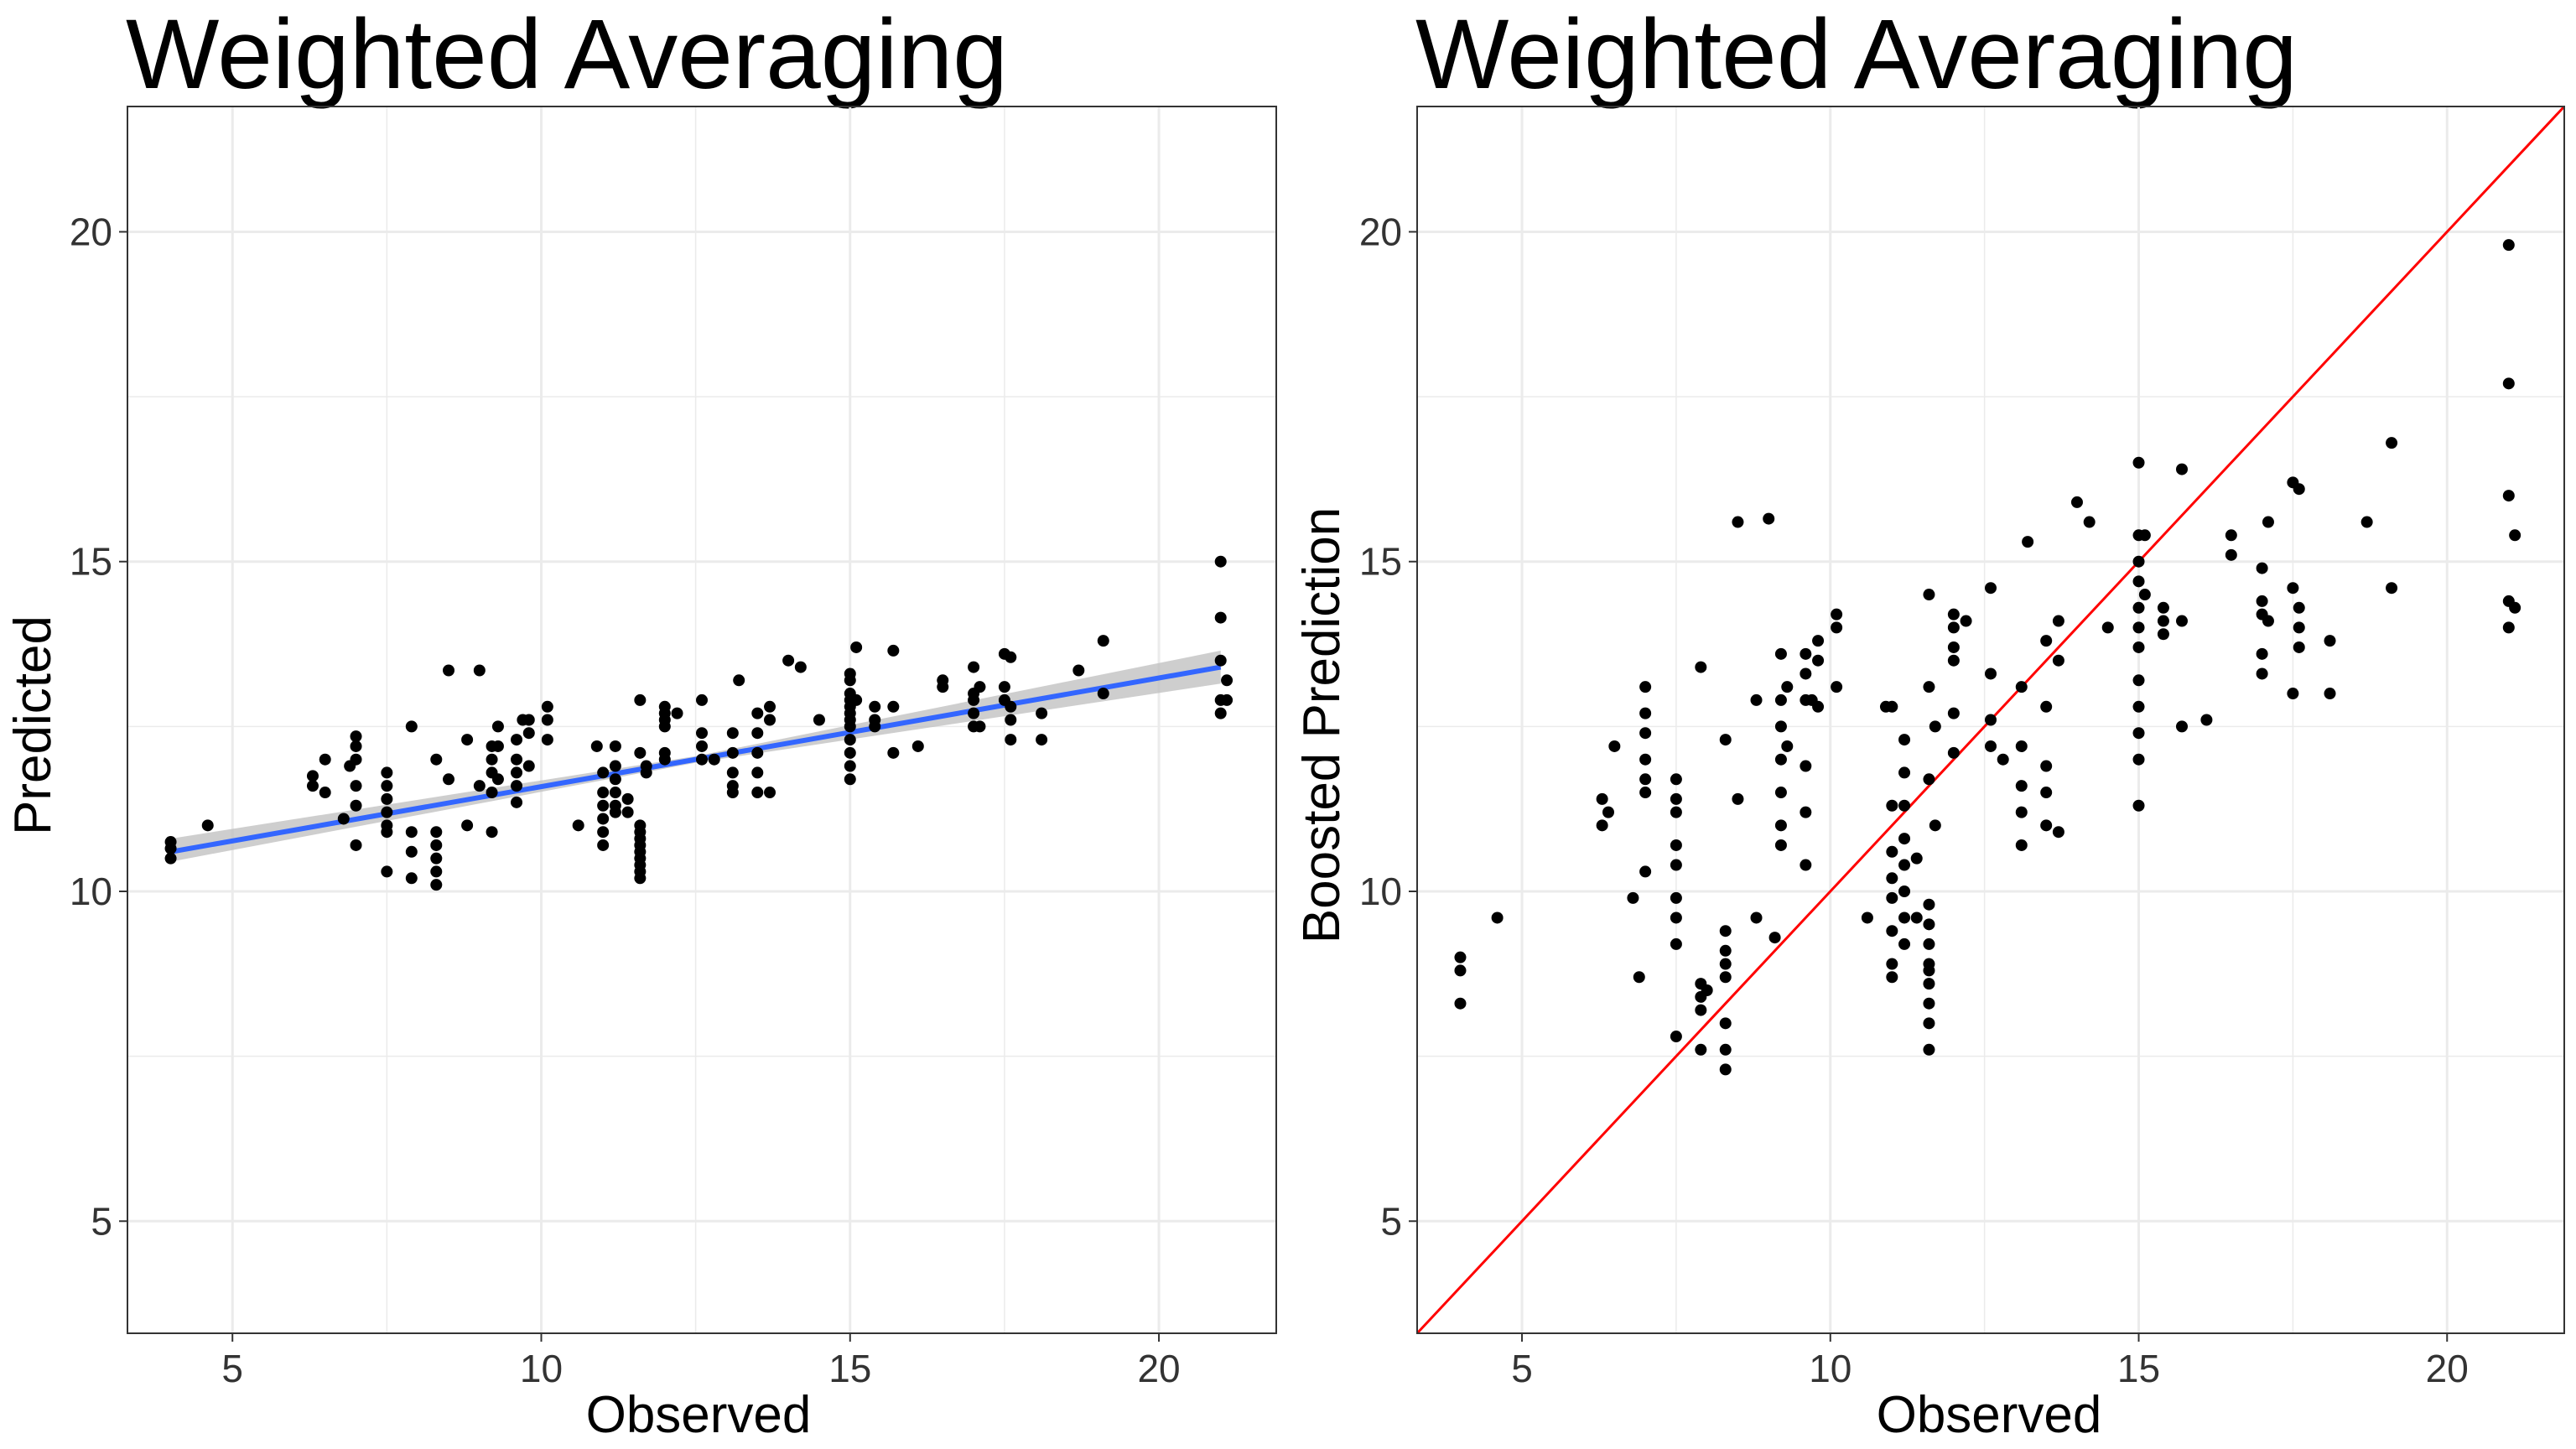  What do you see at coordinates (695, 756) in the screenshot?
I see `left-se-band` at bounding box center [695, 756].